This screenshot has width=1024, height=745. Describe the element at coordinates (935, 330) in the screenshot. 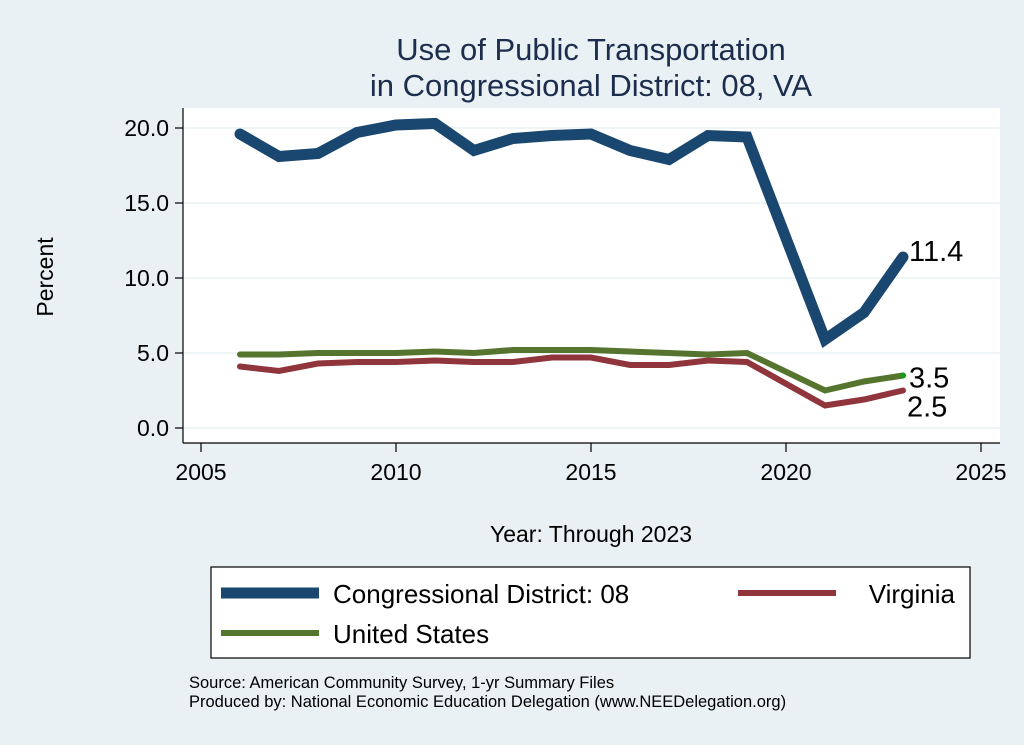

I see `end-labels: 11.4 2.53.5` at that location.